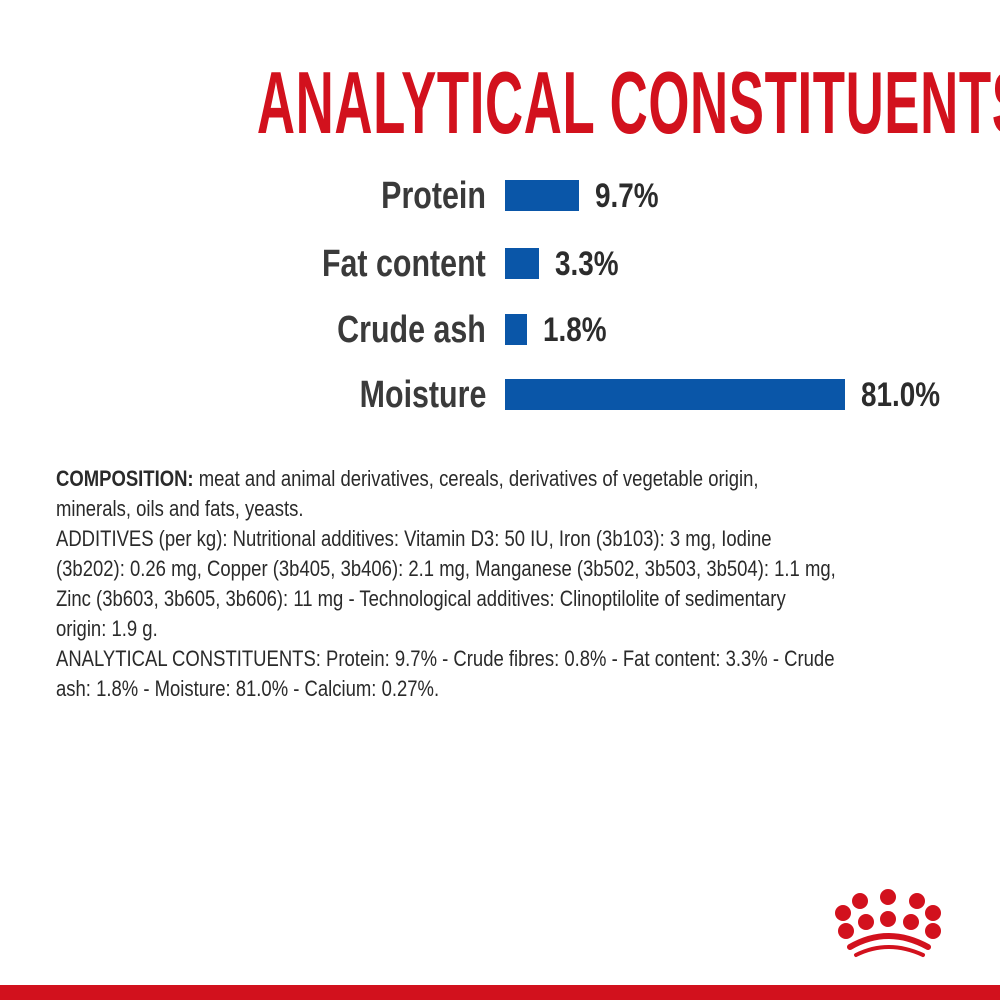 This screenshot has height=1000, width=1000. I want to click on composition-line-text: origin: 1.9 g., so click(107, 628).